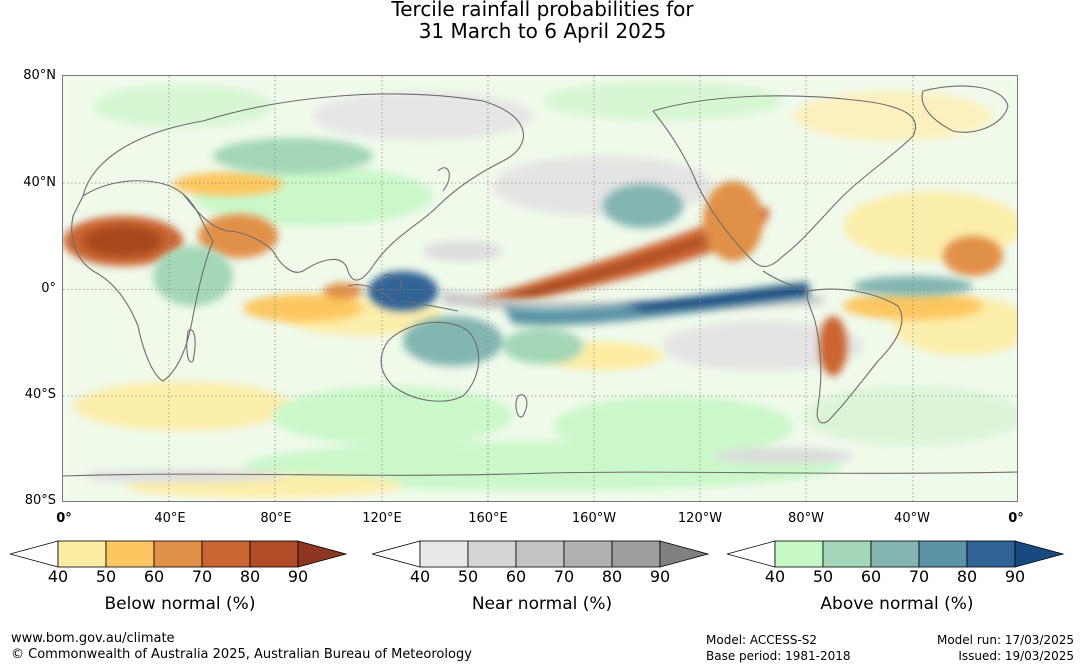 The width and height of the screenshot is (1085, 667). What do you see at coordinates (871, 576) in the screenshot?
I see `legend-above-tick: 60` at bounding box center [871, 576].